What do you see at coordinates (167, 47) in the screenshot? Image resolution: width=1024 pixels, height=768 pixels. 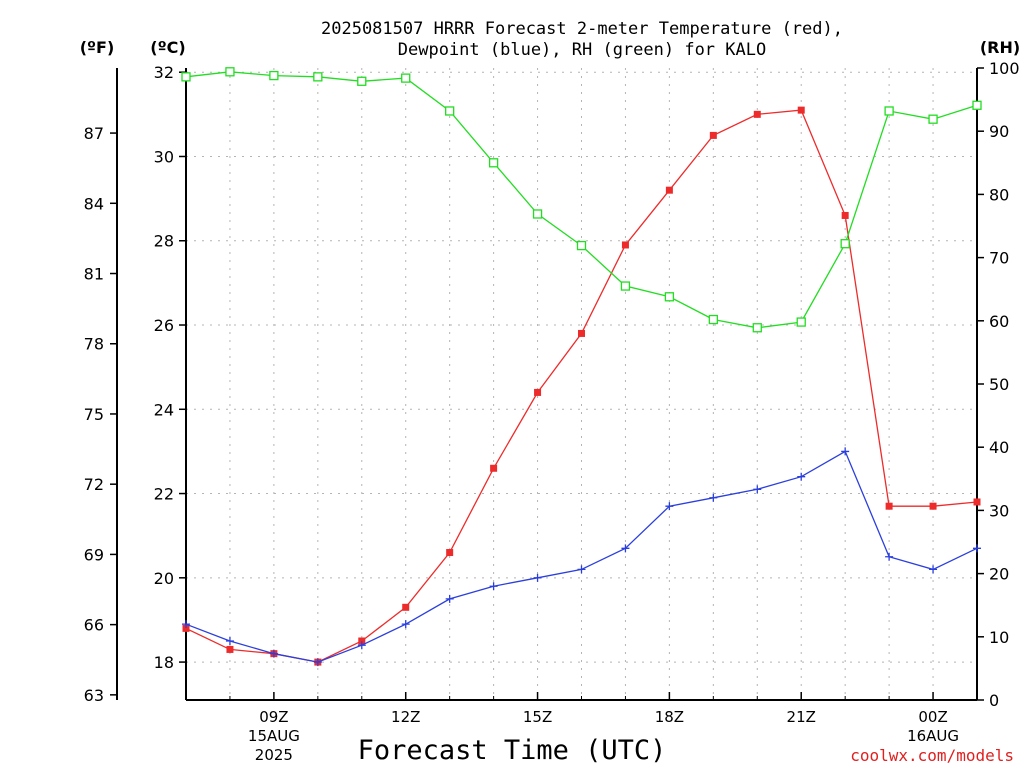 I see `celsius-unit-label: (ºC)` at bounding box center [167, 47].